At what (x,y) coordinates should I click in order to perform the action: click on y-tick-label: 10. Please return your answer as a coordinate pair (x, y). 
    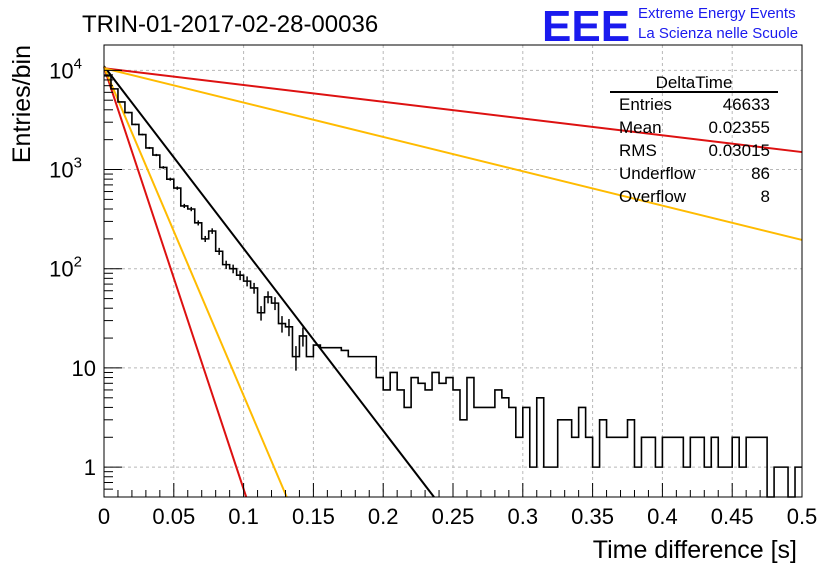
    Looking at the image, I should click on (84, 368).